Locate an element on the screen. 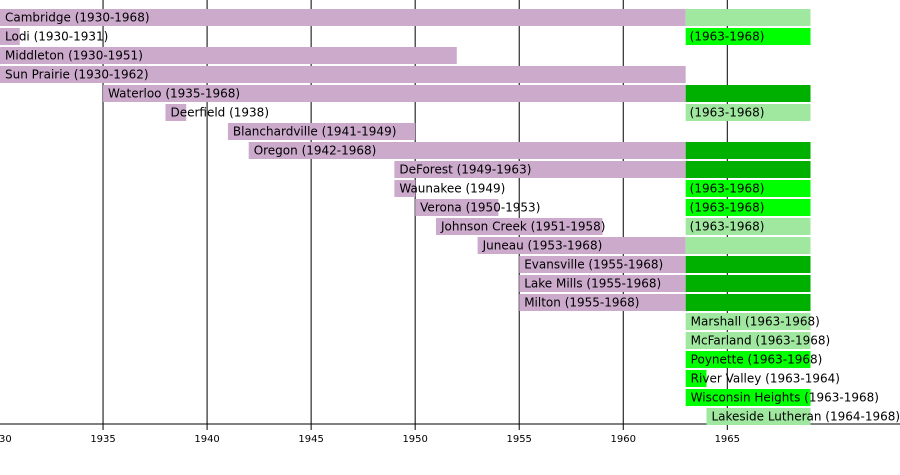 The height and width of the screenshot is (475, 900). row-label: Lake Mills (1955-1968) is located at coordinates (592, 284).